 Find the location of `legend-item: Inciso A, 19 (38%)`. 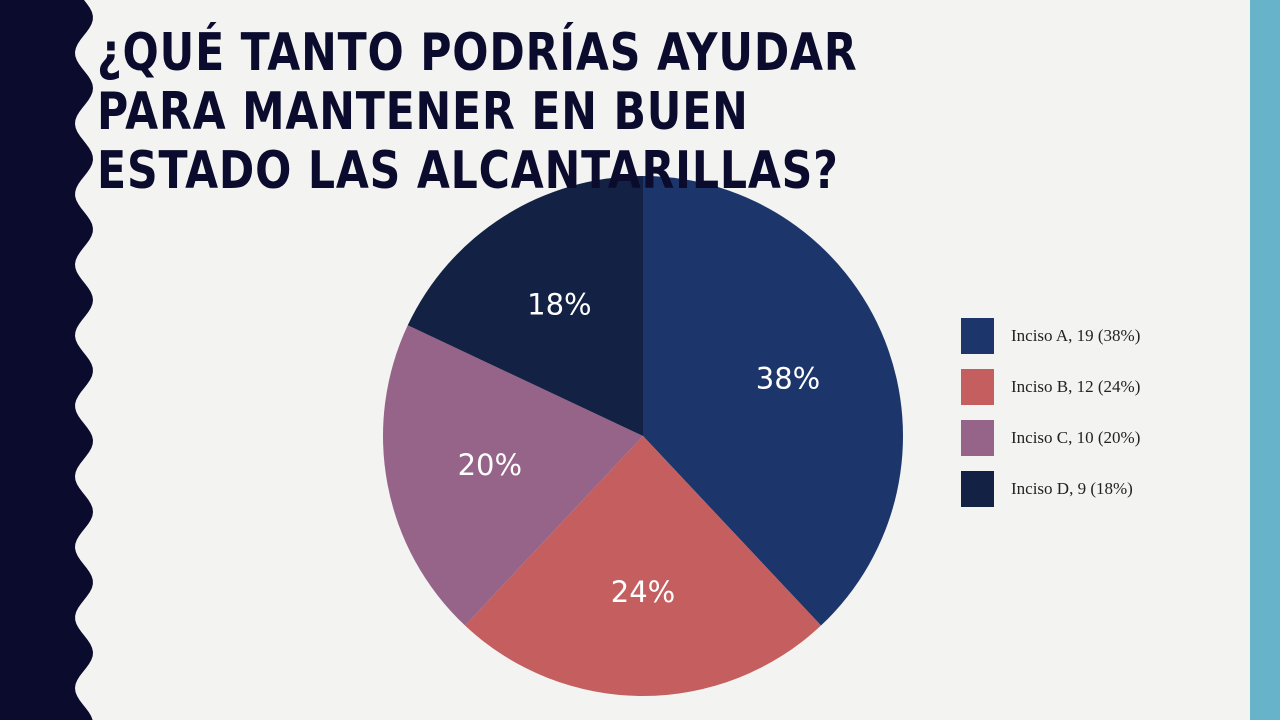

legend-item: Inciso A, 19 (38%) is located at coordinates (1050, 336).